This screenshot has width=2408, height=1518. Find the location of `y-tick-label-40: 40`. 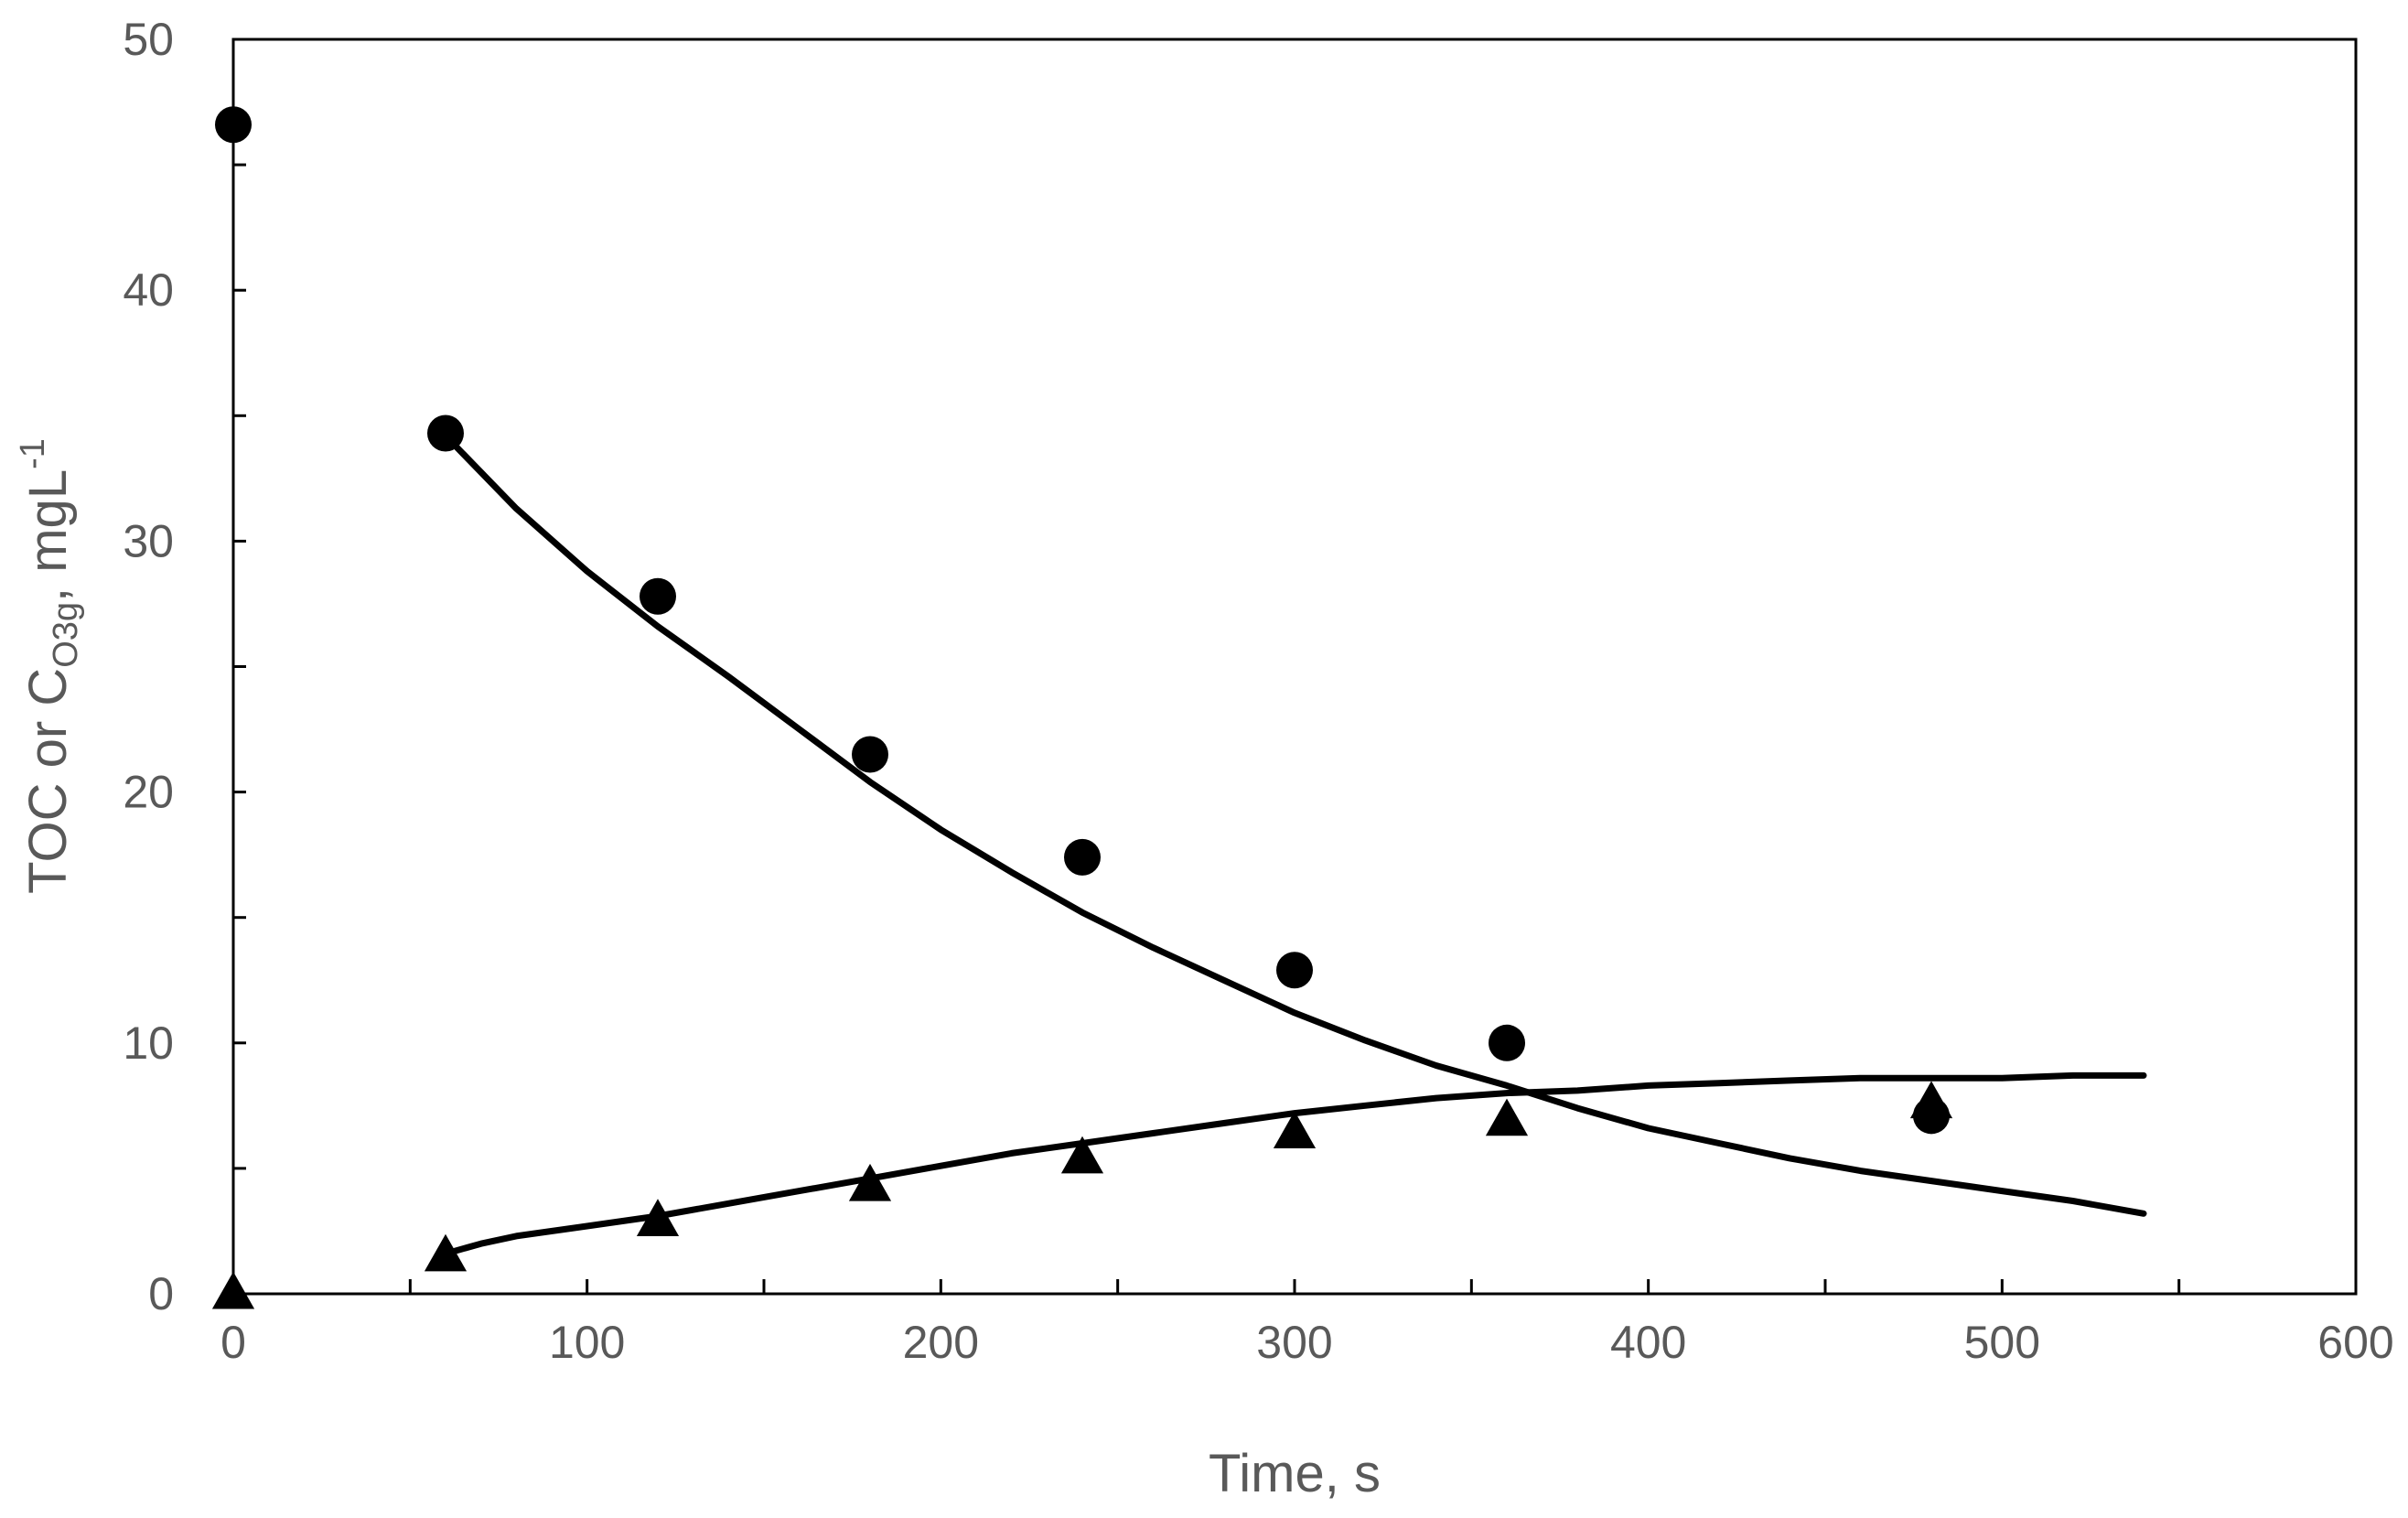

y-tick-label-40: 40 is located at coordinates (148, 290).